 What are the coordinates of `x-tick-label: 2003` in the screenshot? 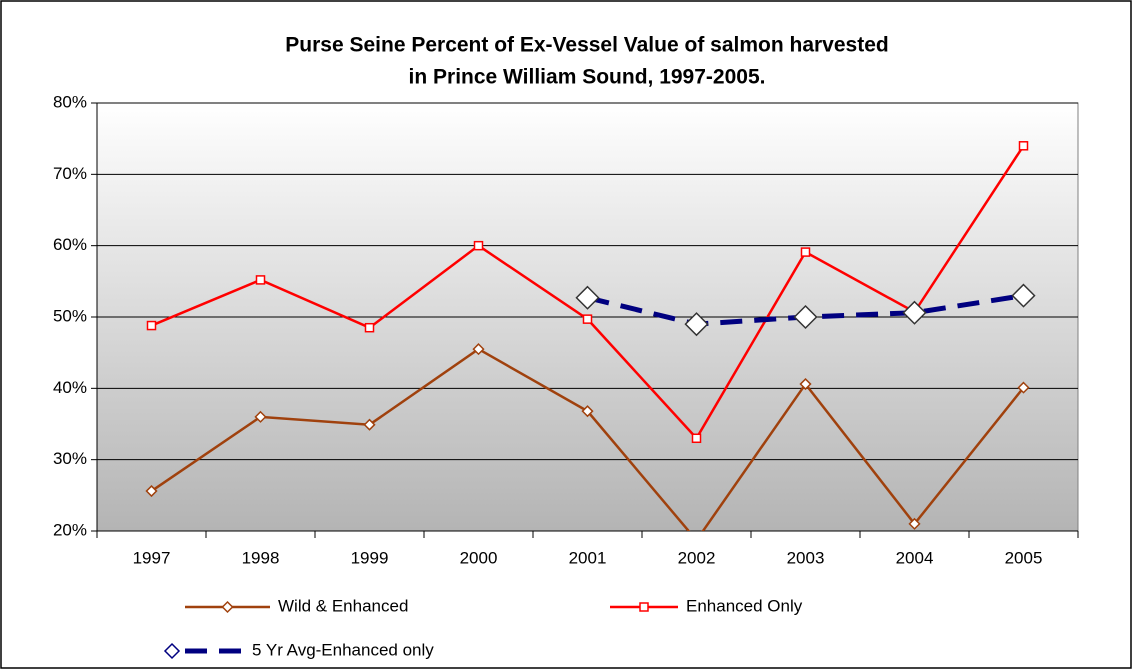 It's located at (806, 557).